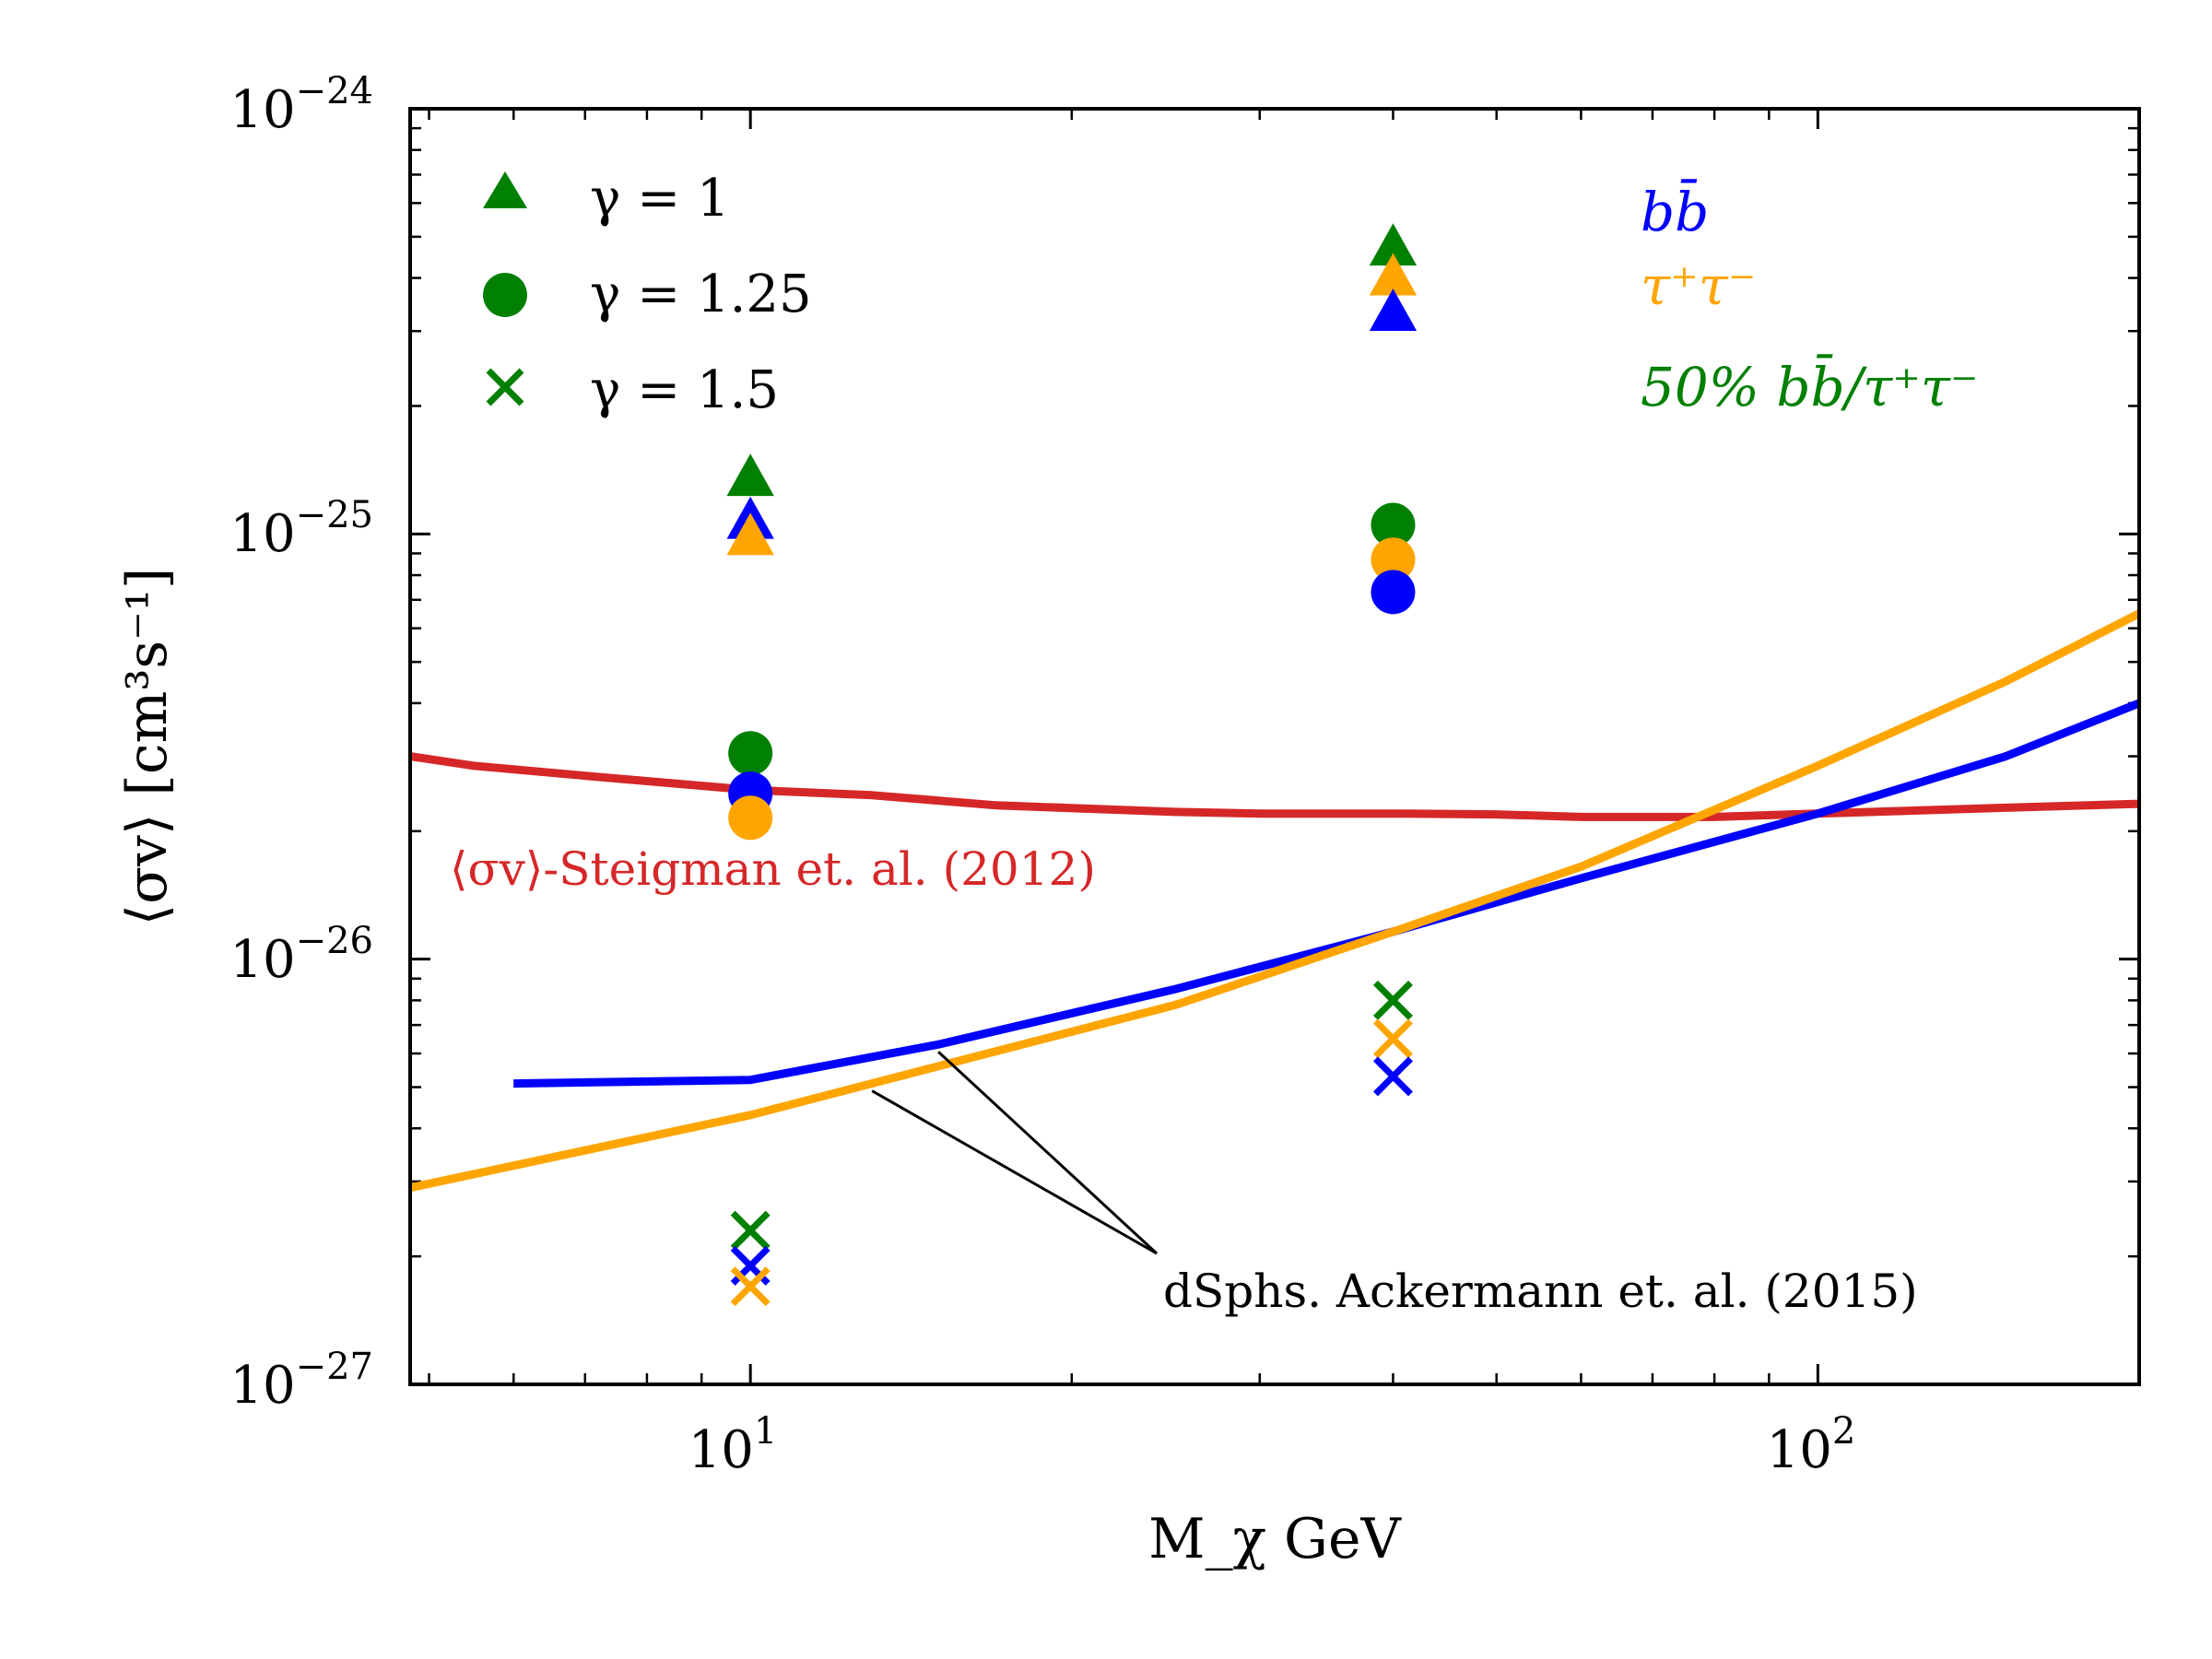  I want to click on legend-label-gamma-1-5: γ = 1.5, so click(684, 390).